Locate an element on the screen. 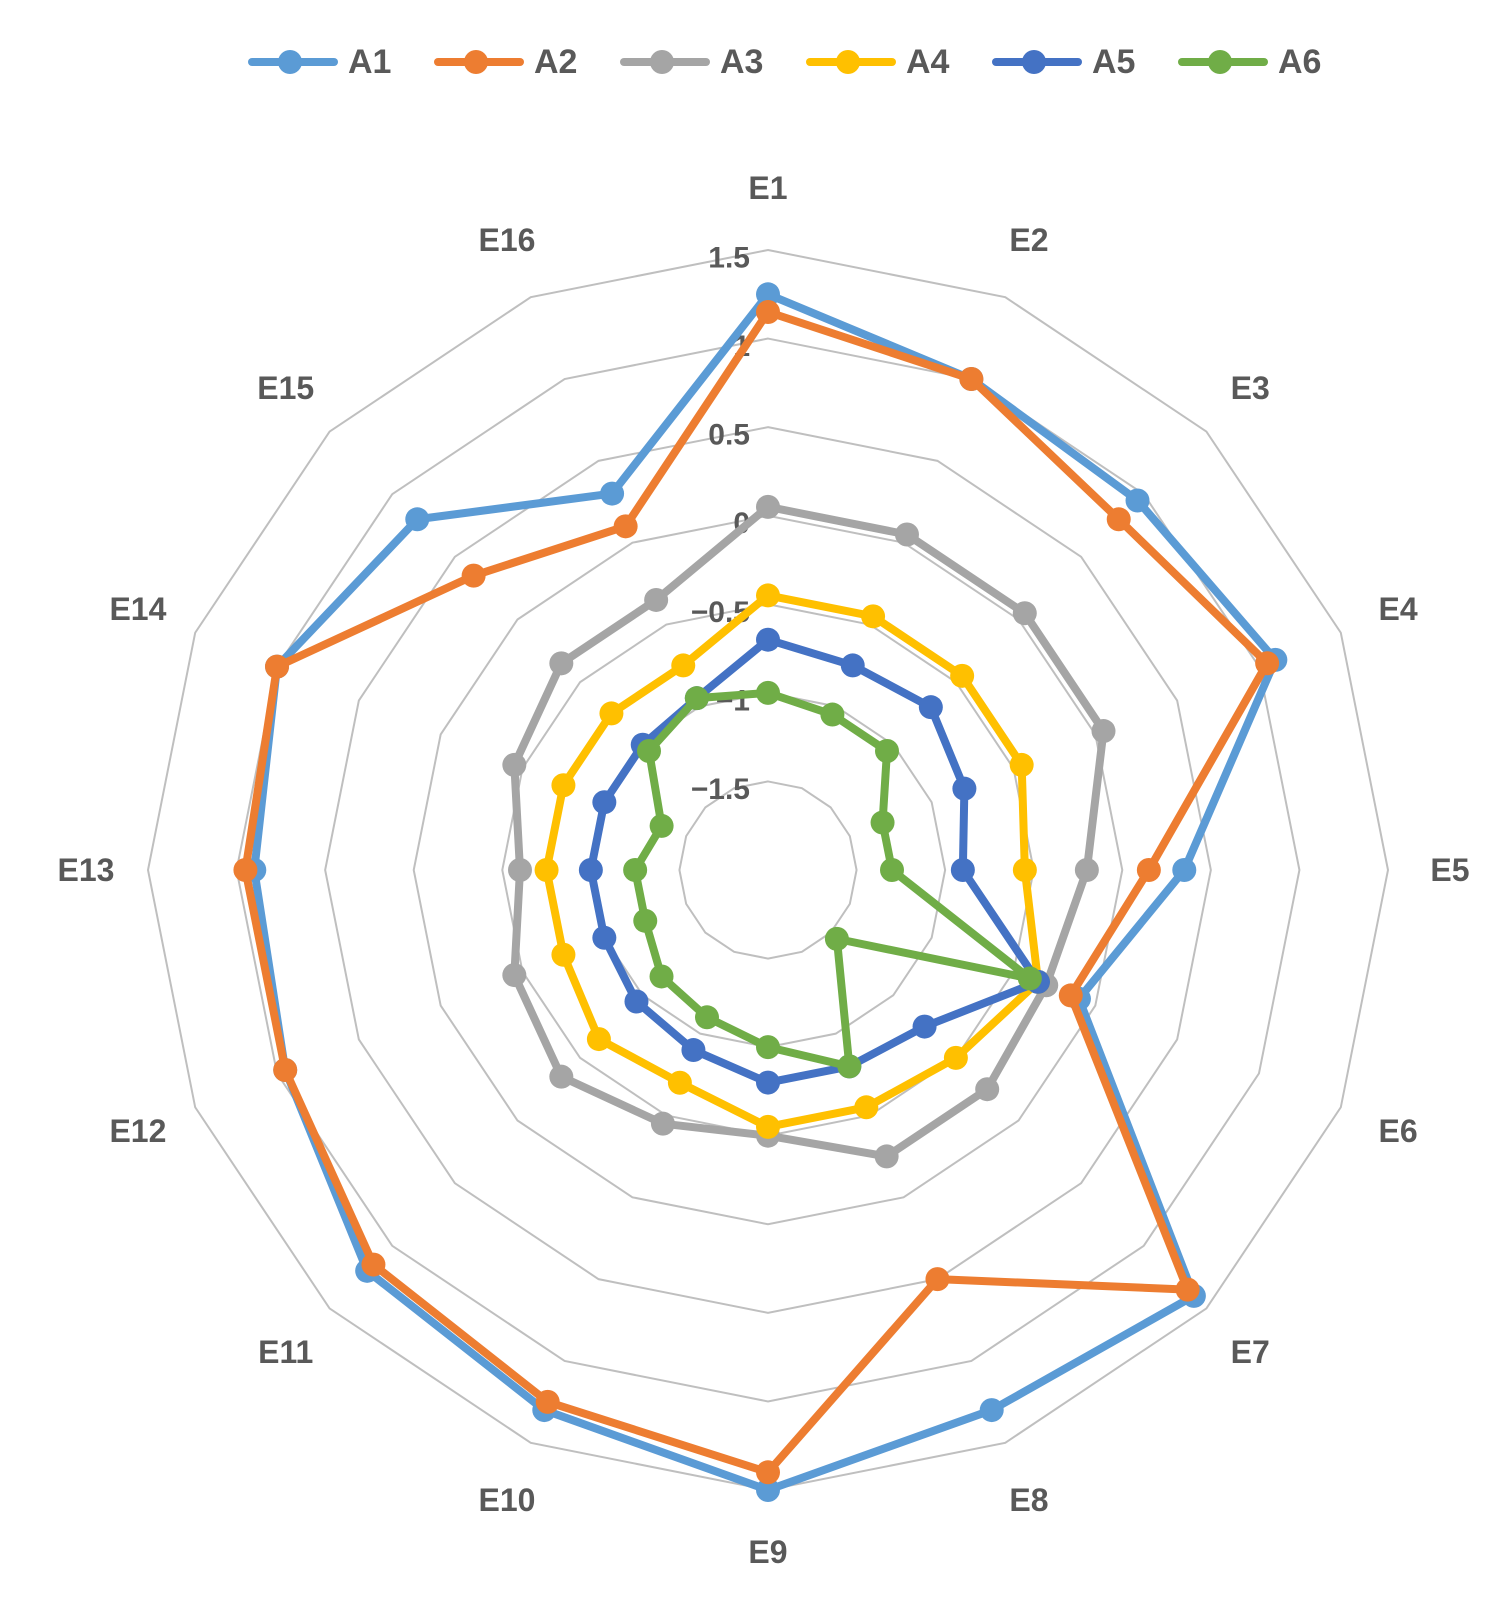  category-label: E15 is located at coordinates (285, 388).